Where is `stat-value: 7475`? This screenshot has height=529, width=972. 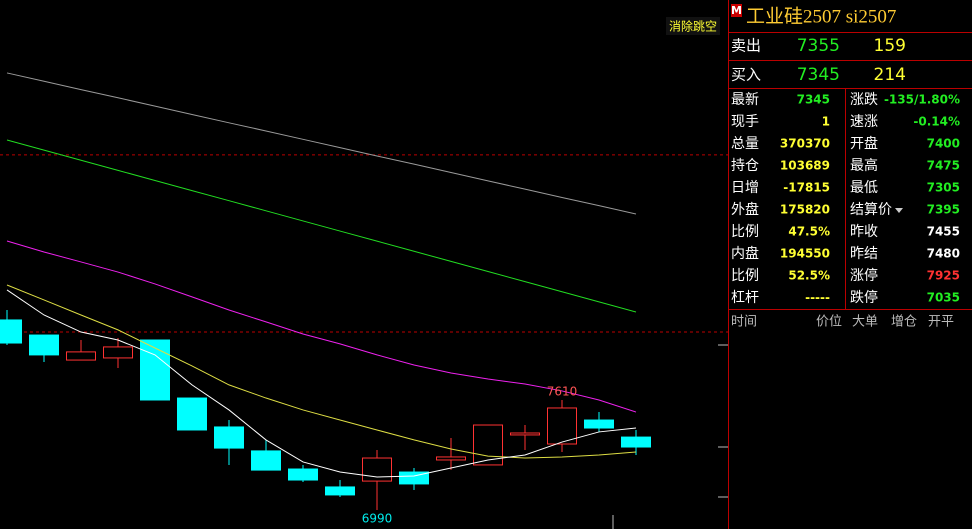 stat-value: 7475 is located at coordinates (943, 166).